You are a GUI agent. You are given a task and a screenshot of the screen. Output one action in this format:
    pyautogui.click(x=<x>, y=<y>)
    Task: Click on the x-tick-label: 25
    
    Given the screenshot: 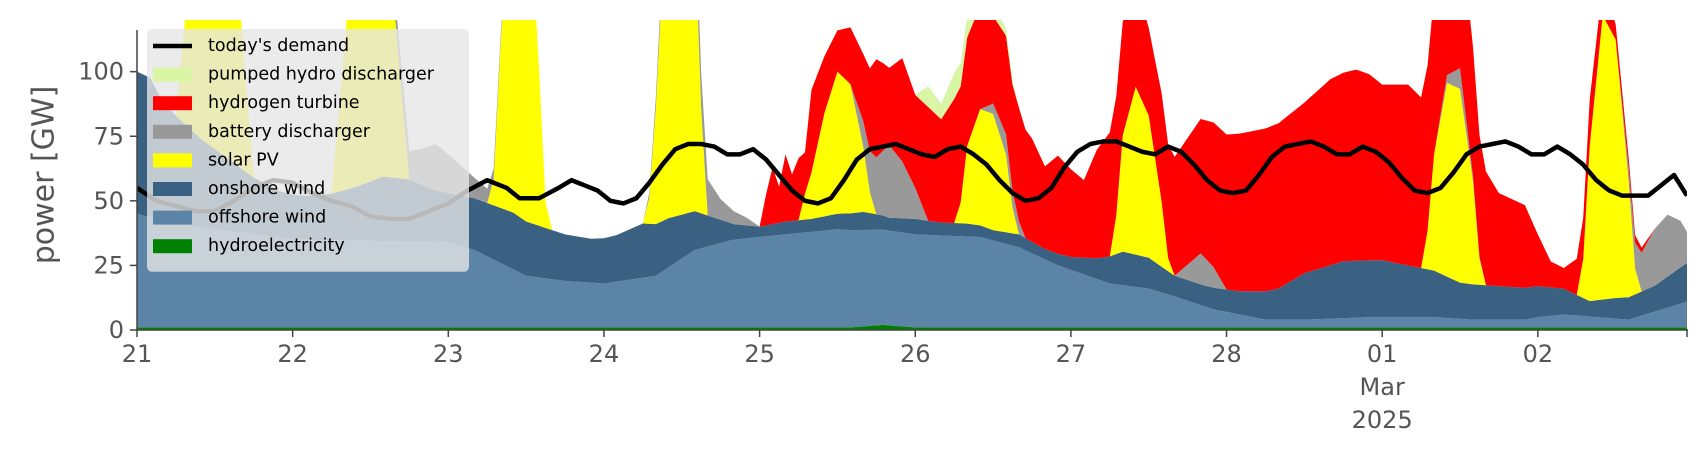 What is the action you would take?
    pyautogui.click(x=759, y=354)
    